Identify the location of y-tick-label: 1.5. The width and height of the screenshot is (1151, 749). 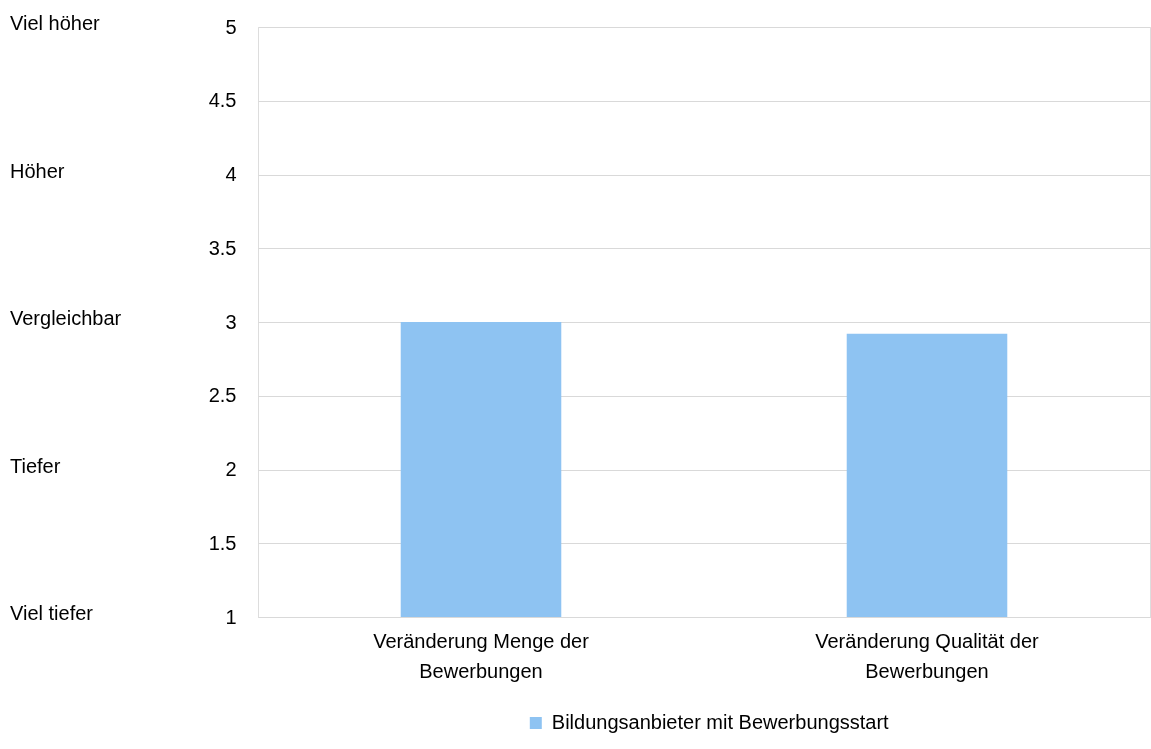
(222, 542).